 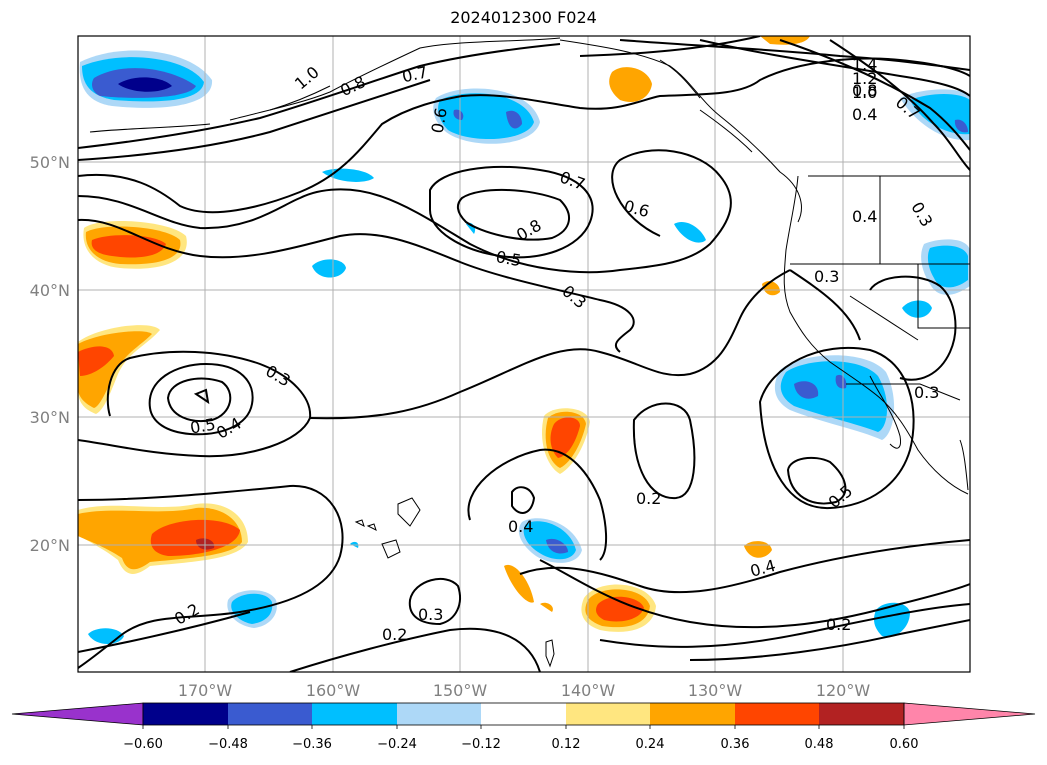 I want to click on colorbar-label: 0.48, so click(x=819, y=744).